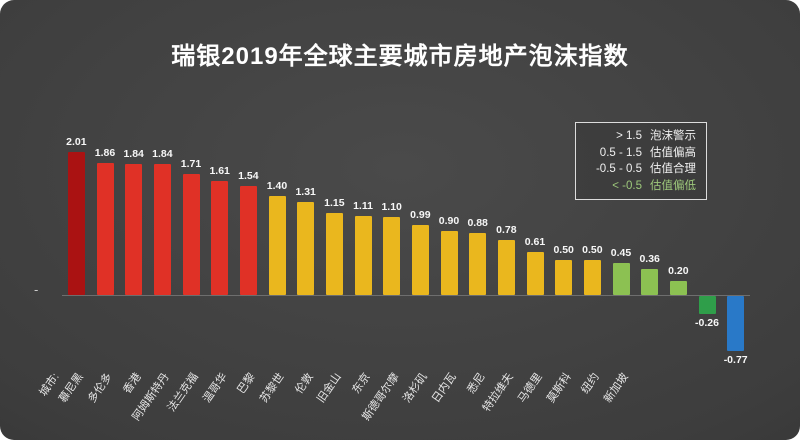 This screenshot has height=440, width=800. What do you see at coordinates (277, 185) in the screenshot?
I see `bar-value-label: 1.40` at bounding box center [277, 185].